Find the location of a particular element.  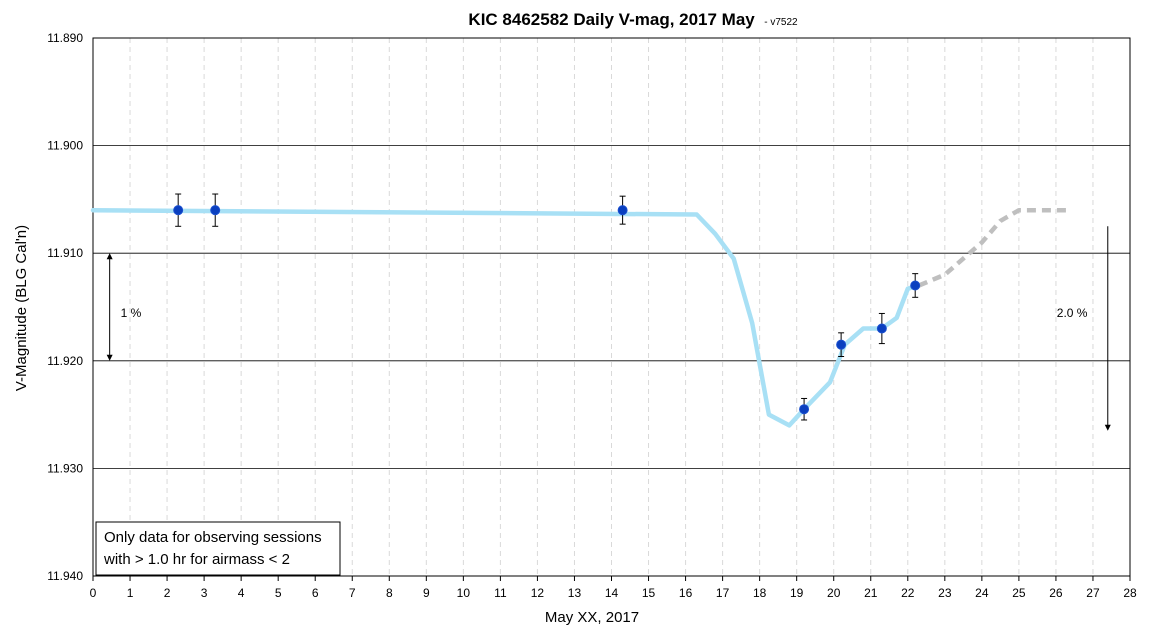

x-tick-label: 14 is located at coordinates (612, 593).